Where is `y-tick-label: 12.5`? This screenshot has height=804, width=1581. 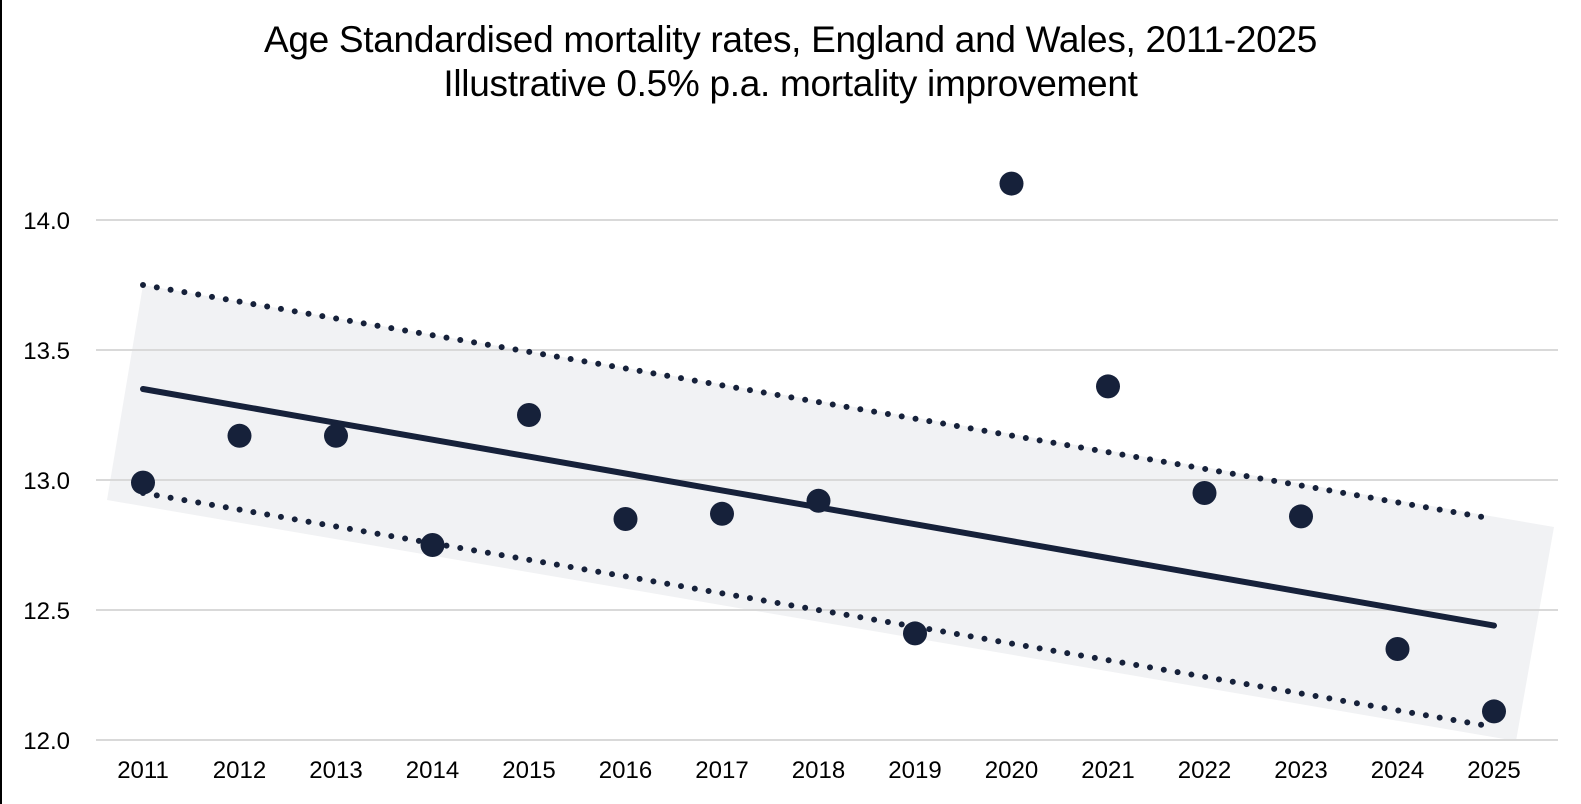
y-tick-label: 12.5 is located at coordinates (46, 611).